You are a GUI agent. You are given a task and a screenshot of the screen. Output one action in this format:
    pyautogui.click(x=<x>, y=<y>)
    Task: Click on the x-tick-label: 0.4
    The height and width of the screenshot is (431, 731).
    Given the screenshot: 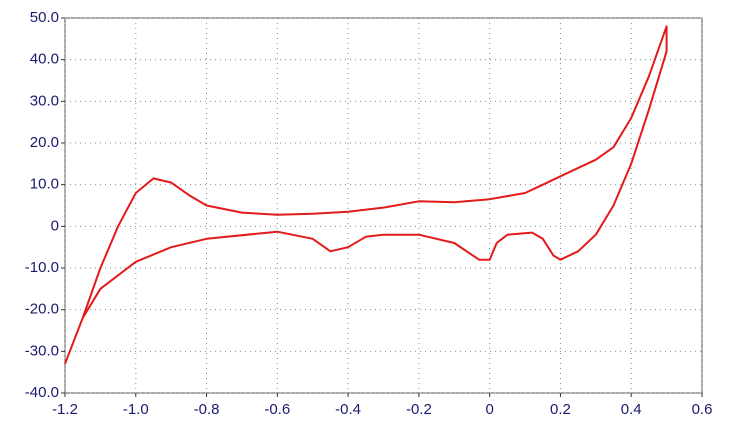 What is the action you would take?
    pyautogui.click(x=631, y=409)
    